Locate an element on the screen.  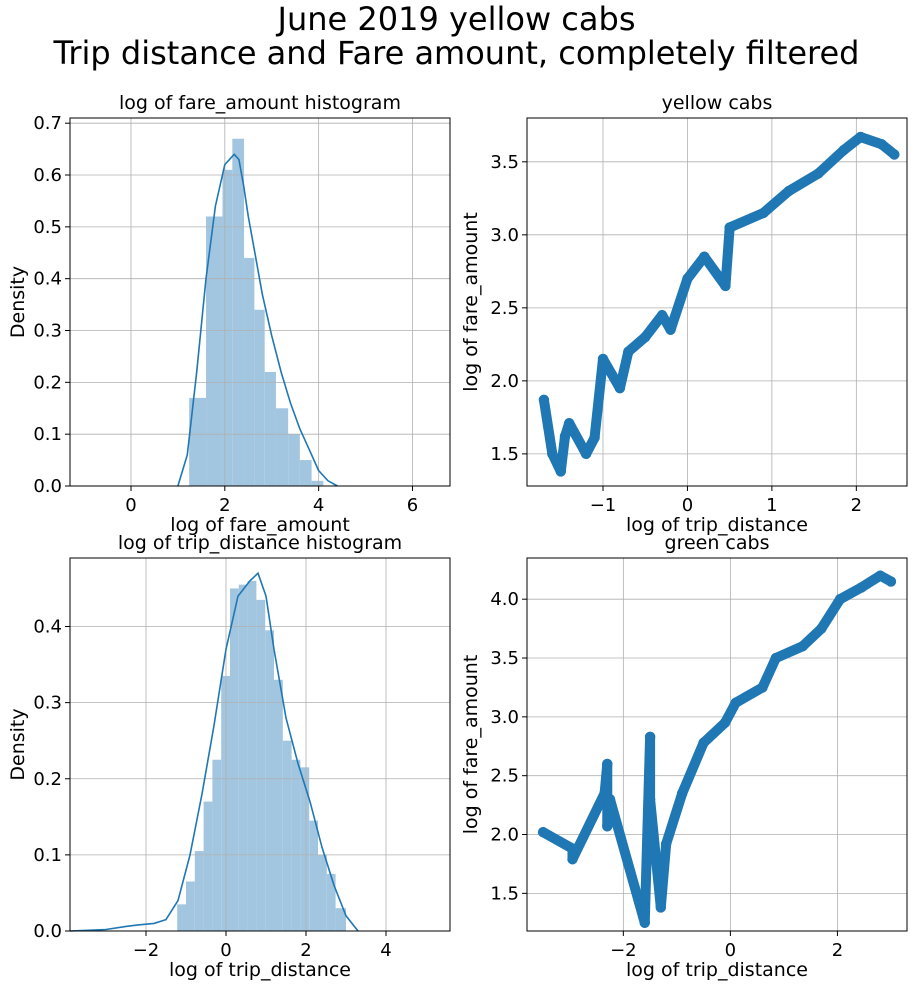
x-axis-label: log of fare_amount is located at coordinates (260, 525).